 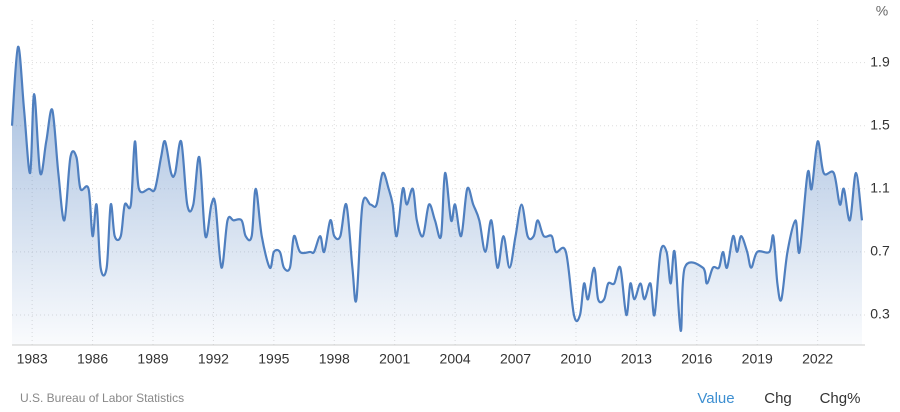 I want to click on tab-button: Chg, so click(x=778, y=398).